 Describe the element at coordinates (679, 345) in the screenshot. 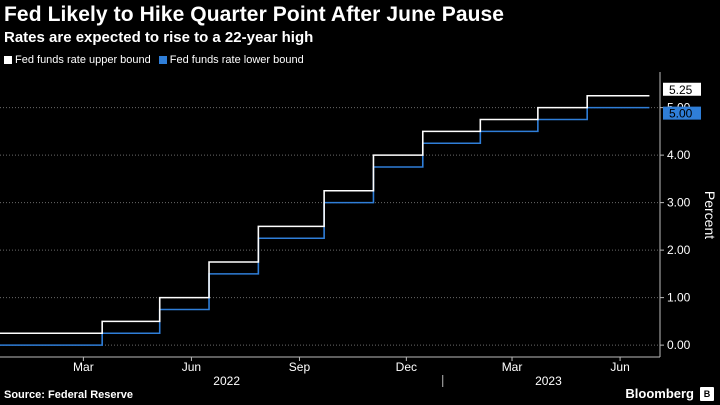

I see `y-tick-label: 0.00` at that location.